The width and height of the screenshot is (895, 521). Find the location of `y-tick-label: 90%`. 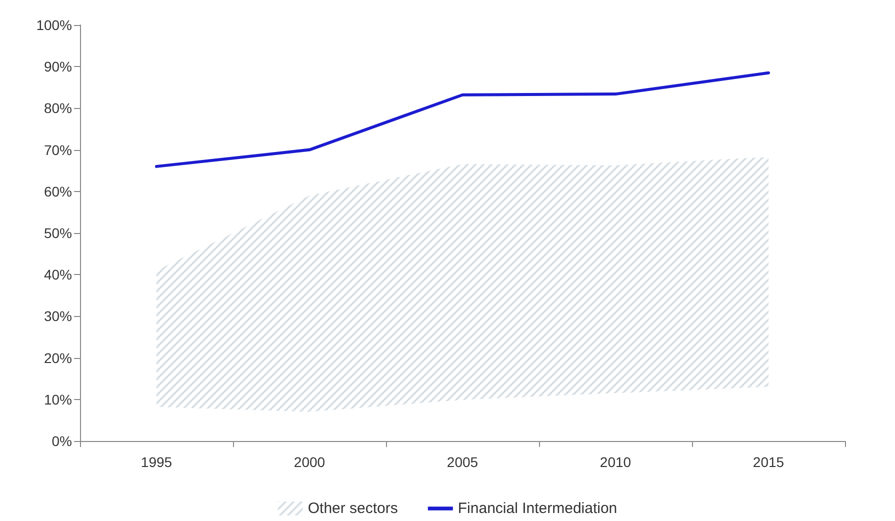

y-tick-label: 90% is located at coordinates (58, 66).